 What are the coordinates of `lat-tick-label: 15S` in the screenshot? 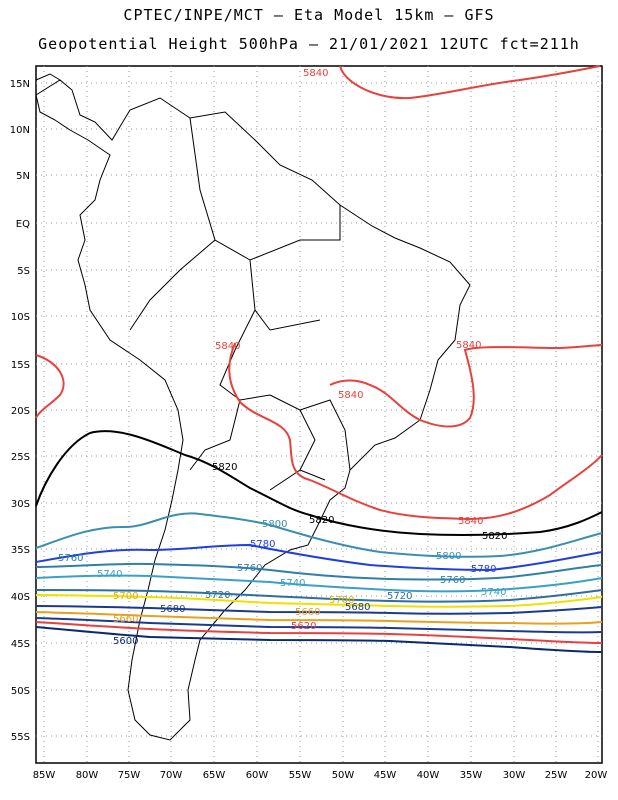 It's located at (20, 365).